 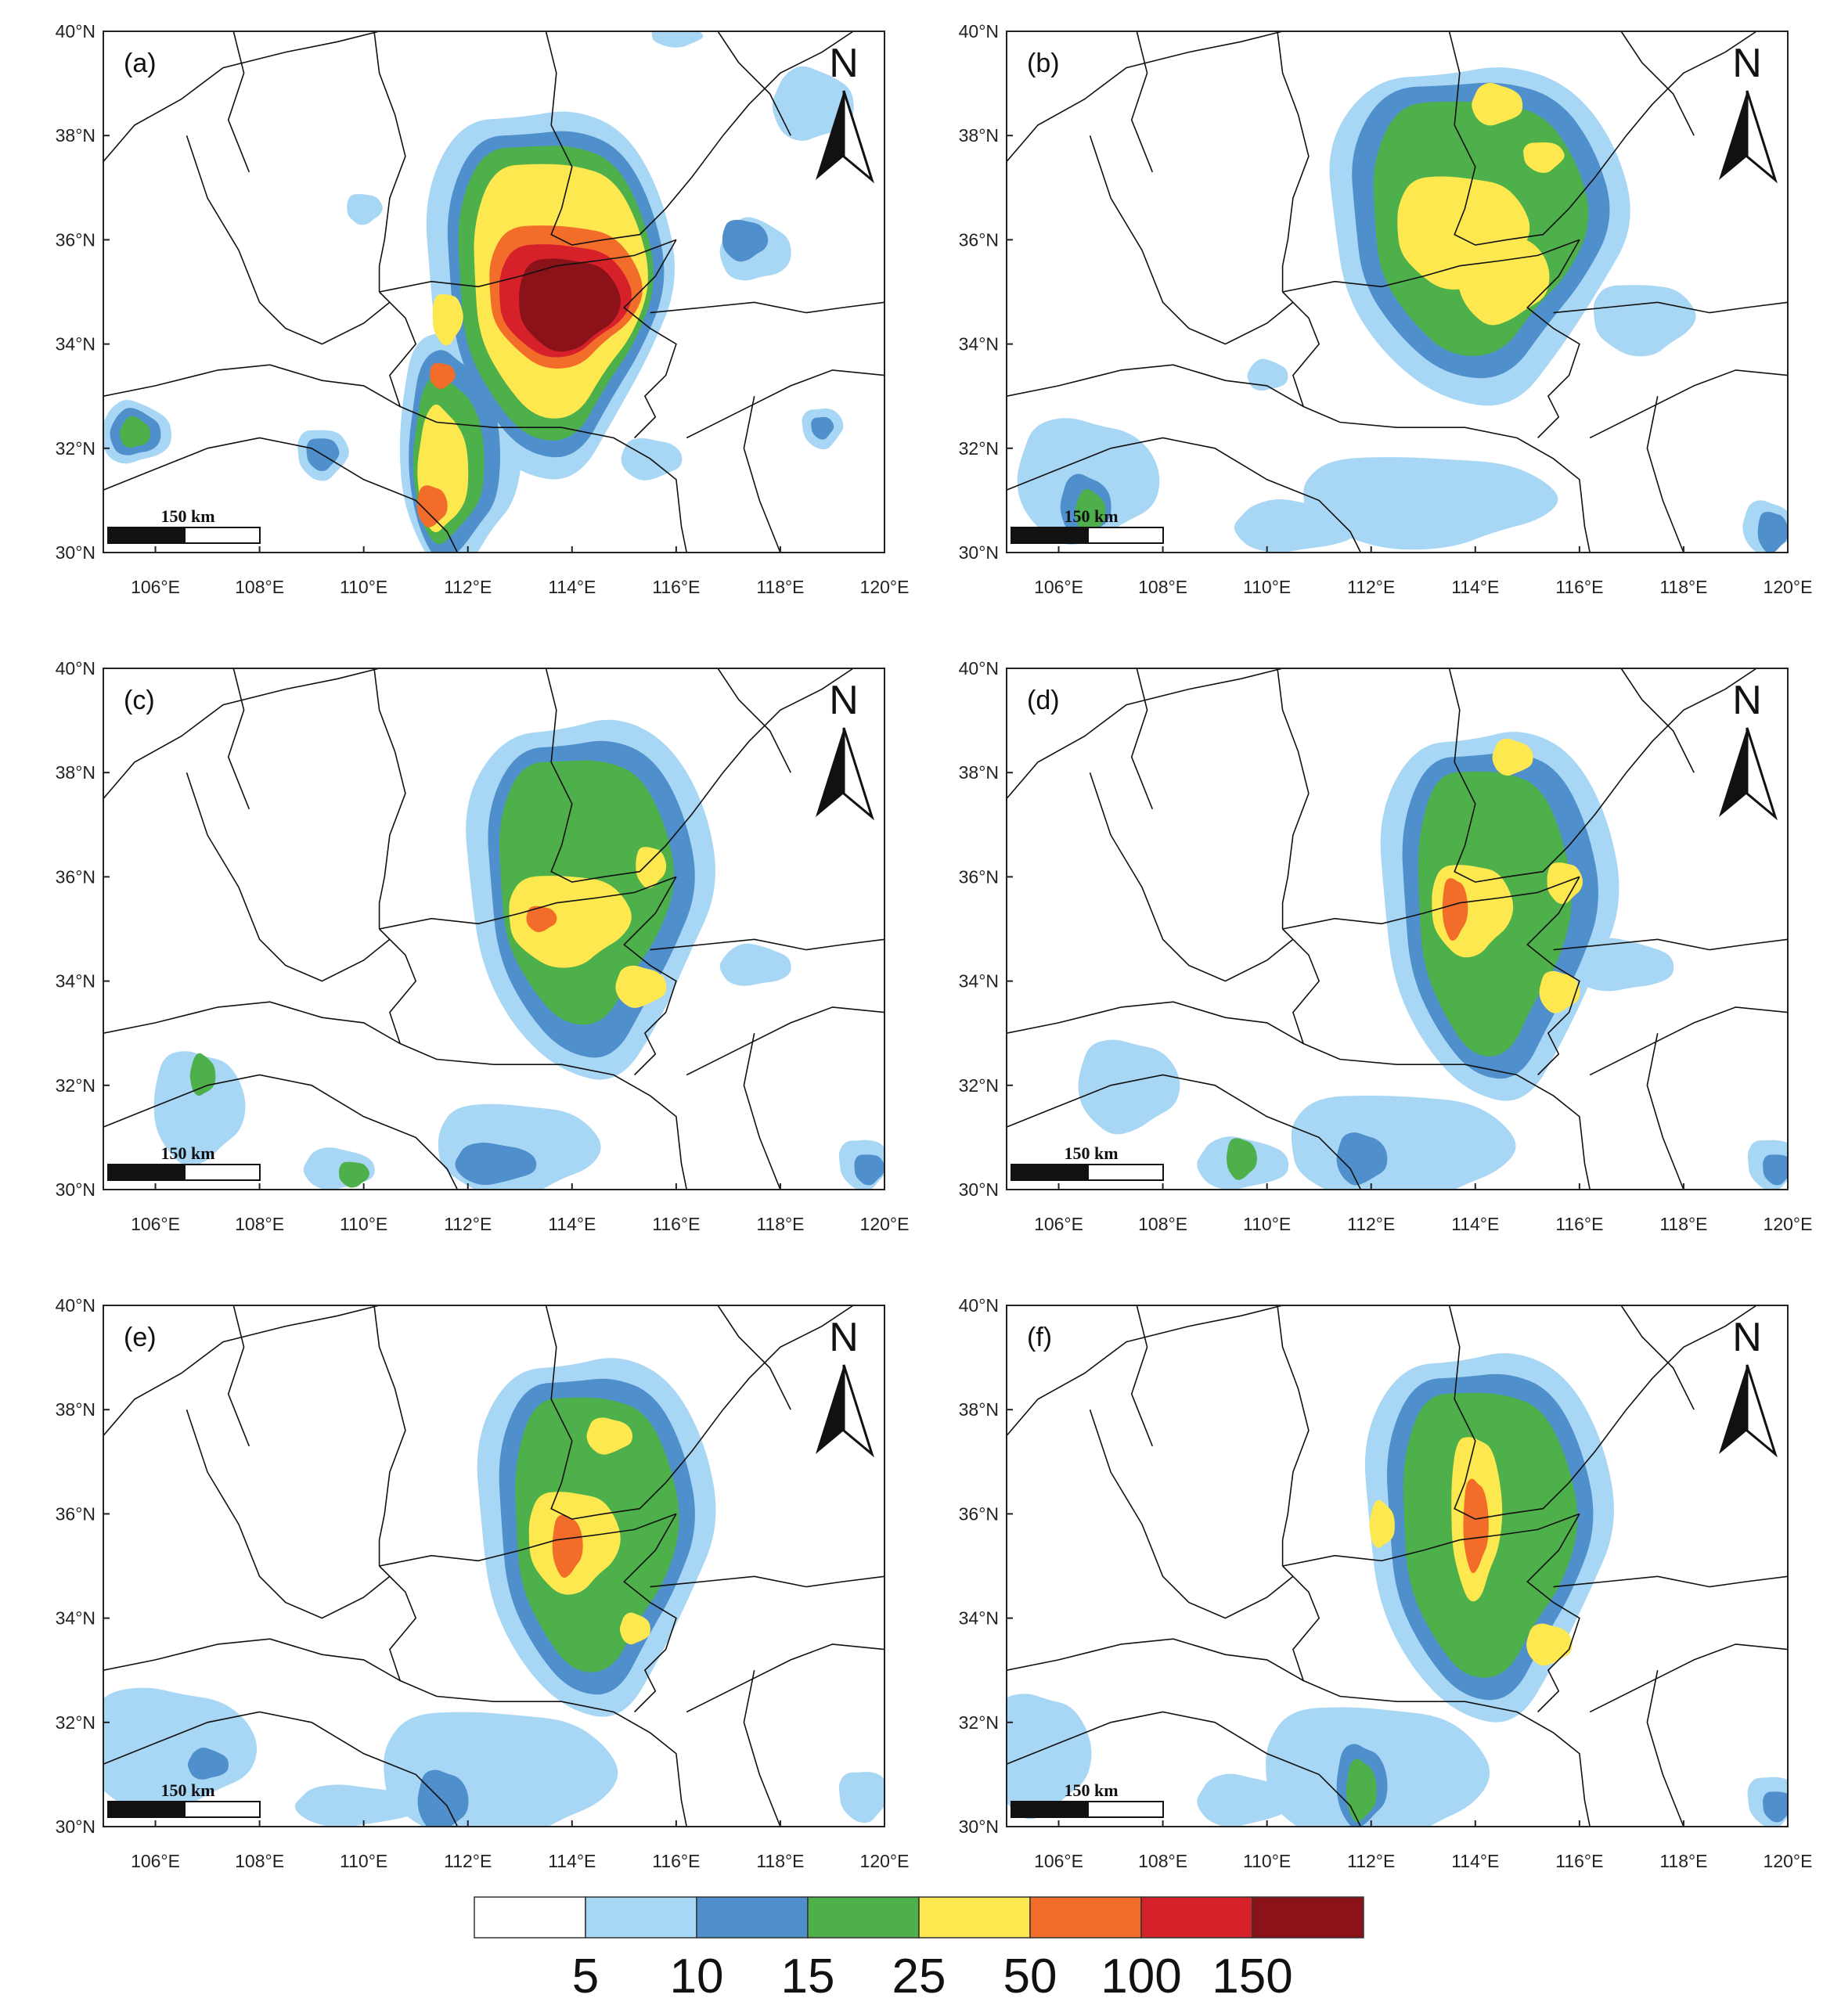 I want to click on lon-tick-label: 106°E, so click(x=1058, y=1224).